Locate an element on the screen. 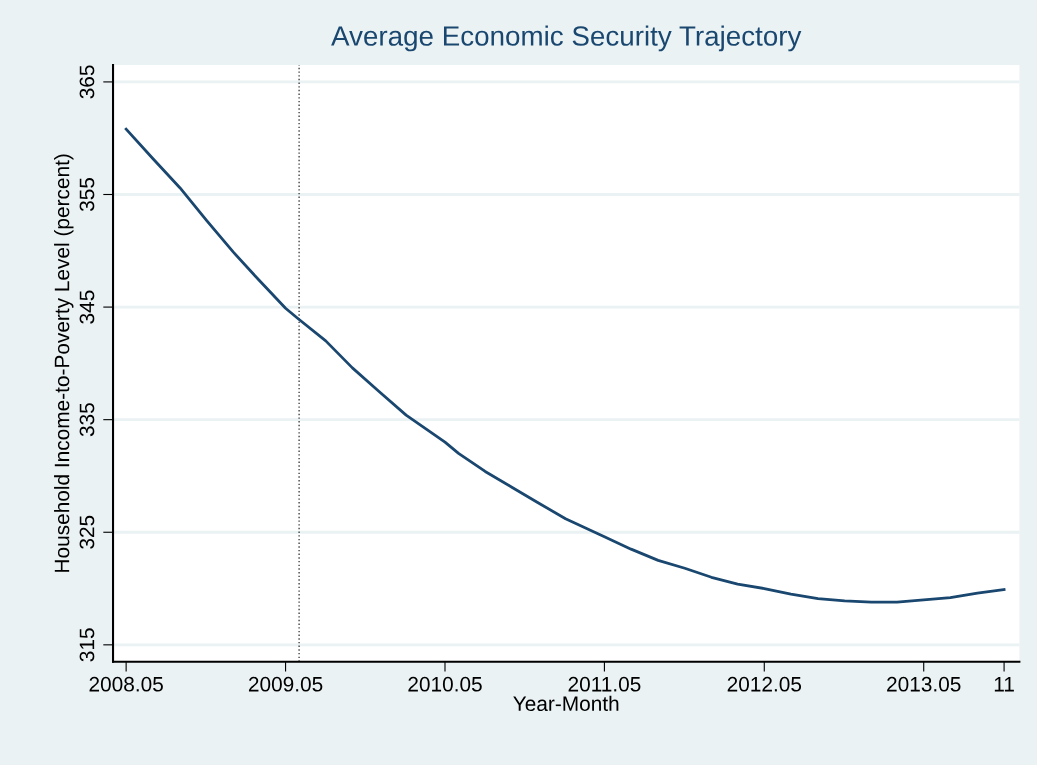 This screenshot has width=1037, height=765. y-axis-title: Household Income-to-Poverty Level (percent) is located at coordinates (64, 363).